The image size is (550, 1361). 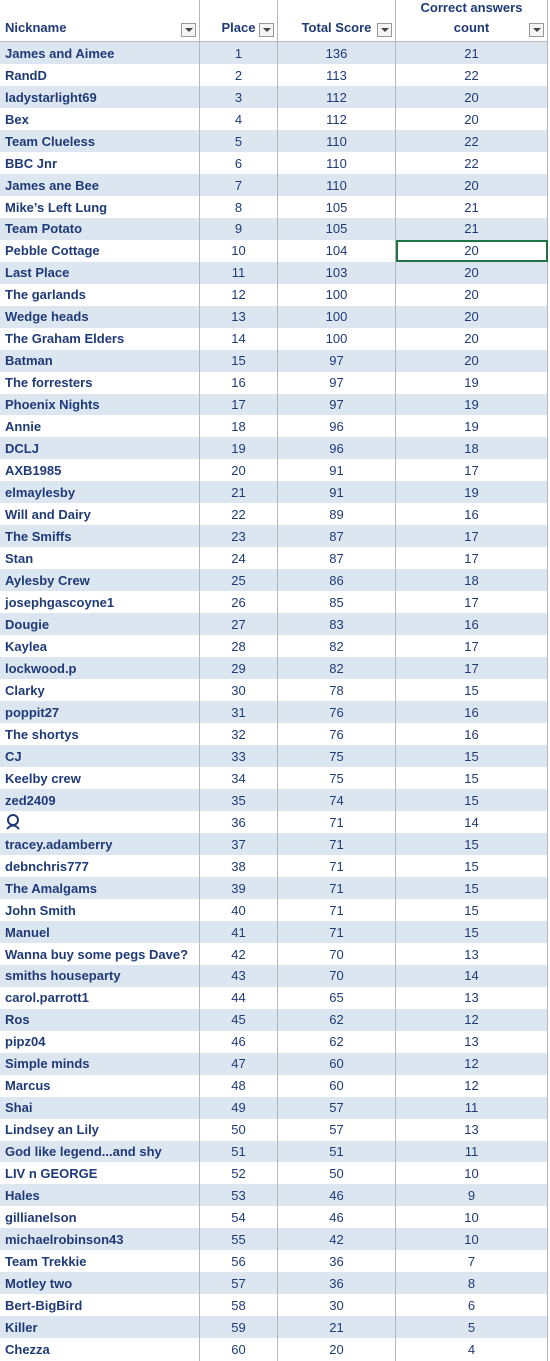 What do you see at coordinates (100, 1020) in the screenshot?
I see `nickname-cell: Ros` at bounding box center [100, 1020].